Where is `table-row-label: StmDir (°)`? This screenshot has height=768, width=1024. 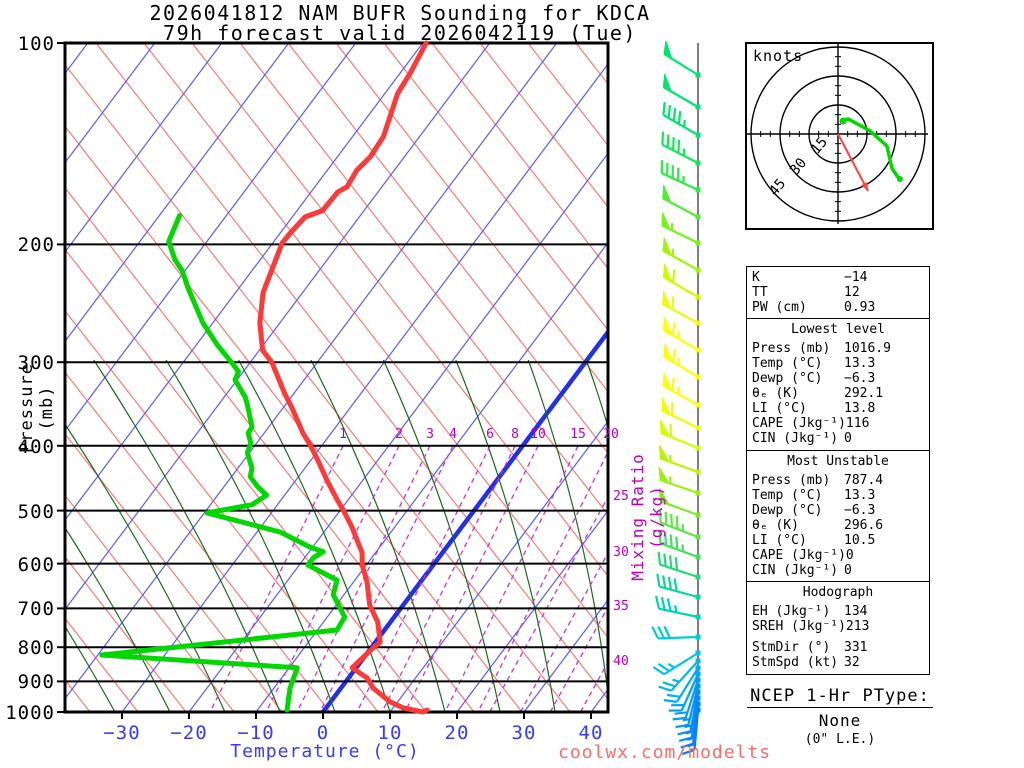 table-row-label: StmDir (°) is located at coordinates (791, 647).